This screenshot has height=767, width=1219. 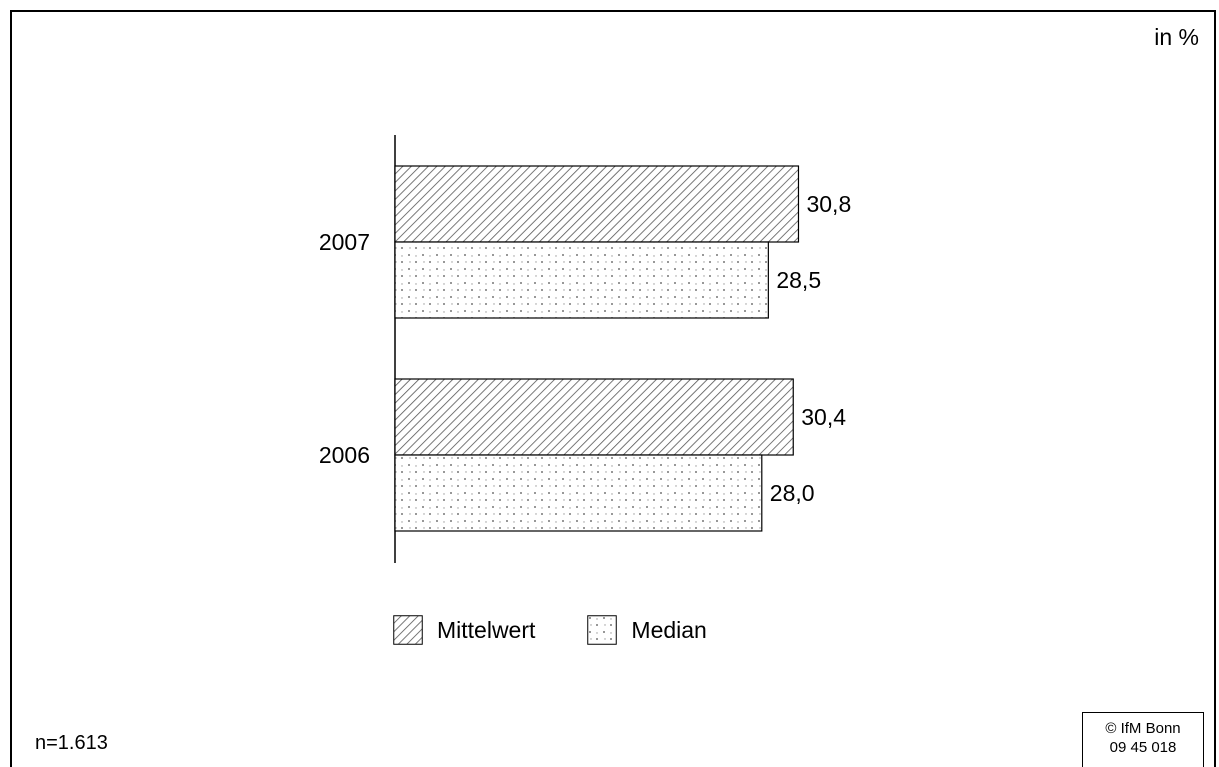 I want to click on value-label-mittelwert-2007: 30,8, so click(x=828, y=204).